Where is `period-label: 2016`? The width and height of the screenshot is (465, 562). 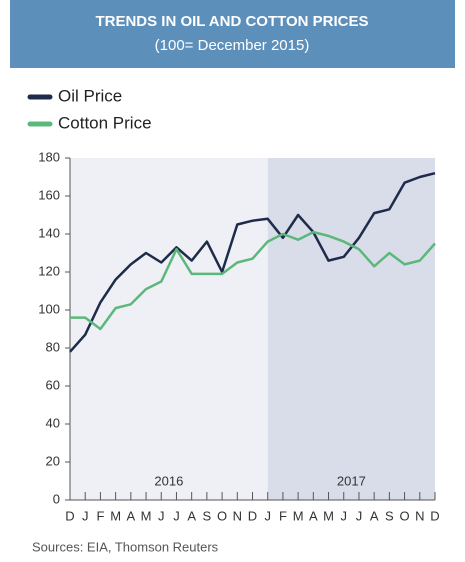
period-label: 2016 is located at coordinates (168, 480).